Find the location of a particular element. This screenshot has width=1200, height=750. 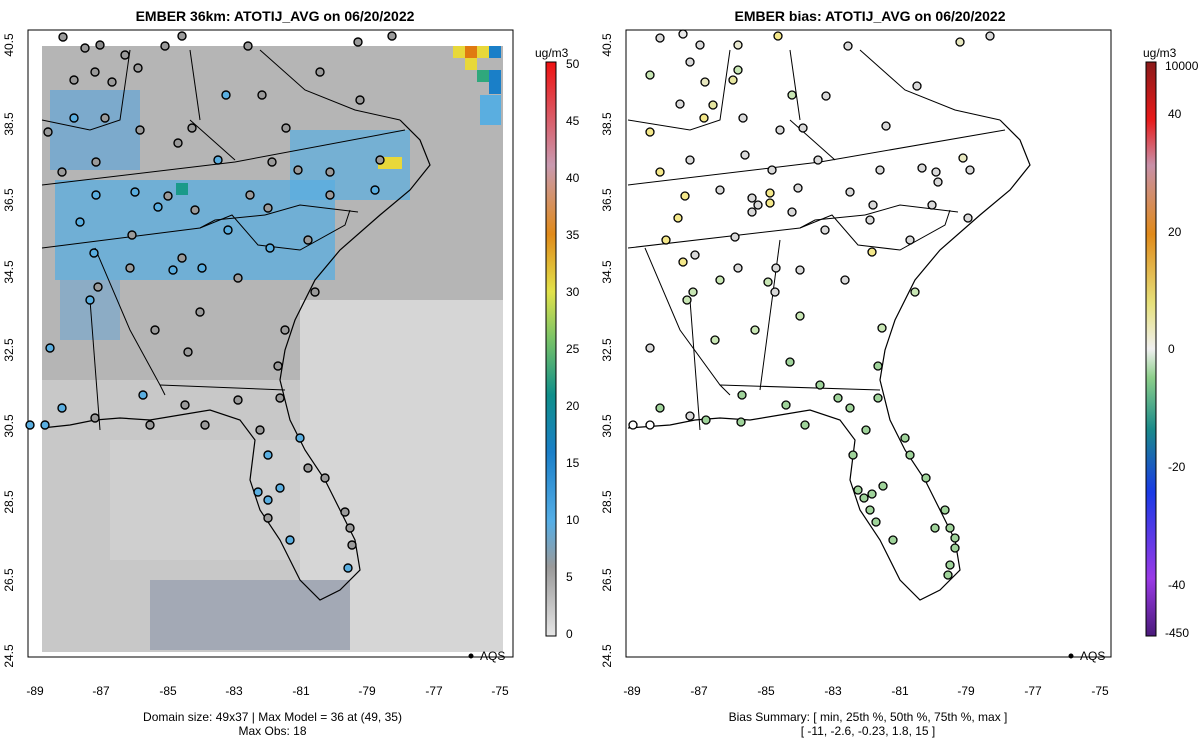

left-x-tick: -77 is located at coordinates (434, 691).